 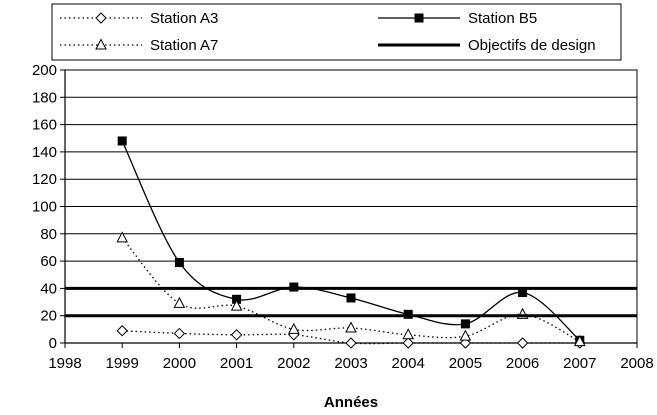 I want to click on legend-label-station-a3: Station A3, so click(x=184, y=18).